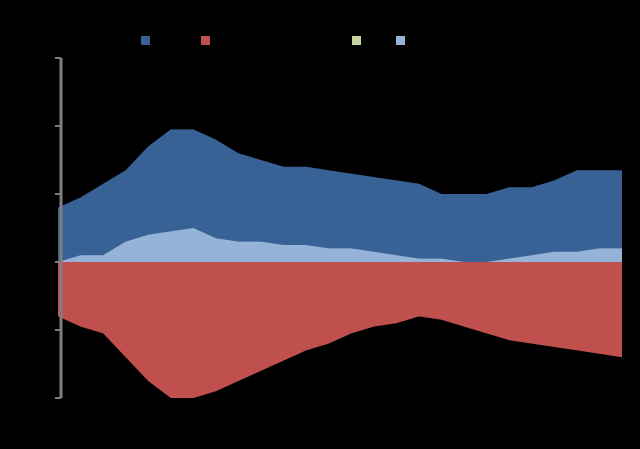 The width and height of the screenshot is (640, 449). I want to click on legend-swatch-c, so click(356, 40).